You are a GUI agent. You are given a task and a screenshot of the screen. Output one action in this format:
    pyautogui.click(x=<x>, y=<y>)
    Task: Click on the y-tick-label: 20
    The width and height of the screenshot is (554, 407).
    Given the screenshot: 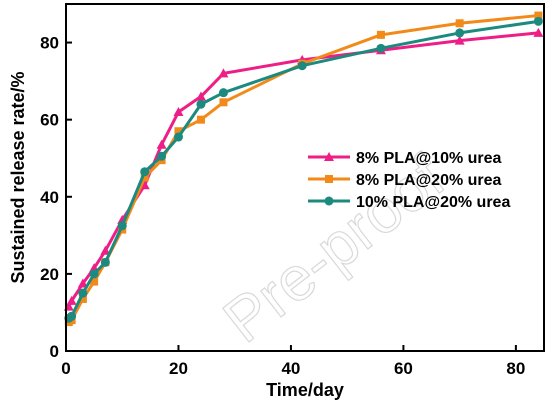 What is the action you would take?
    pyautogui.click(x=49, y=274)
    